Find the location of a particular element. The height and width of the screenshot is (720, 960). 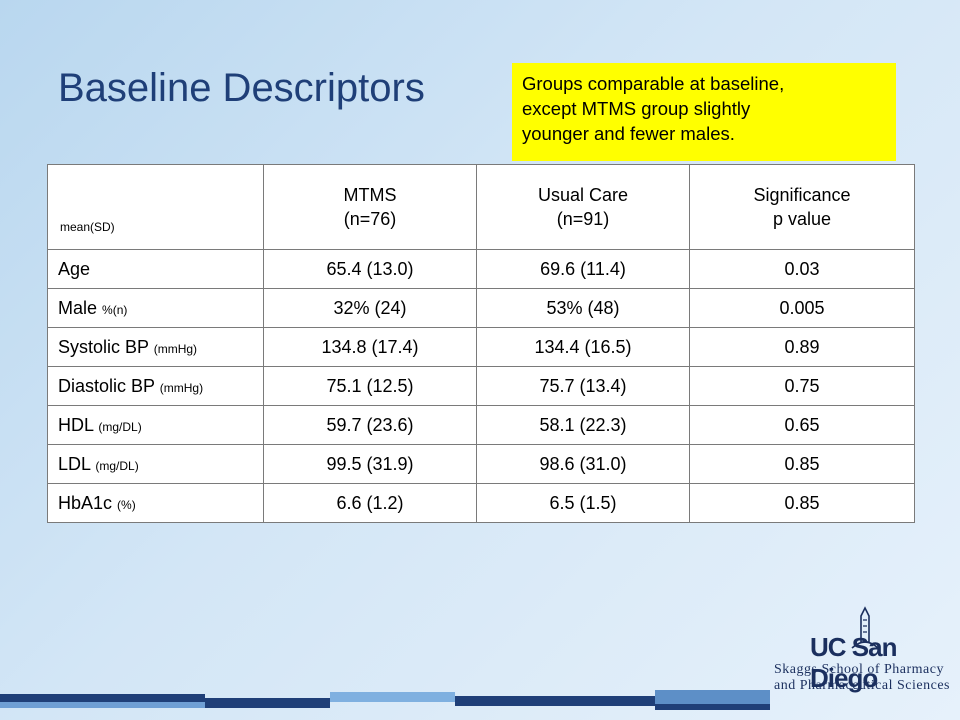

table-row: HbA1c (%) 6.6 (1.2) 6.5 (1.5) 0.85 is located at coordinates (481, 503).